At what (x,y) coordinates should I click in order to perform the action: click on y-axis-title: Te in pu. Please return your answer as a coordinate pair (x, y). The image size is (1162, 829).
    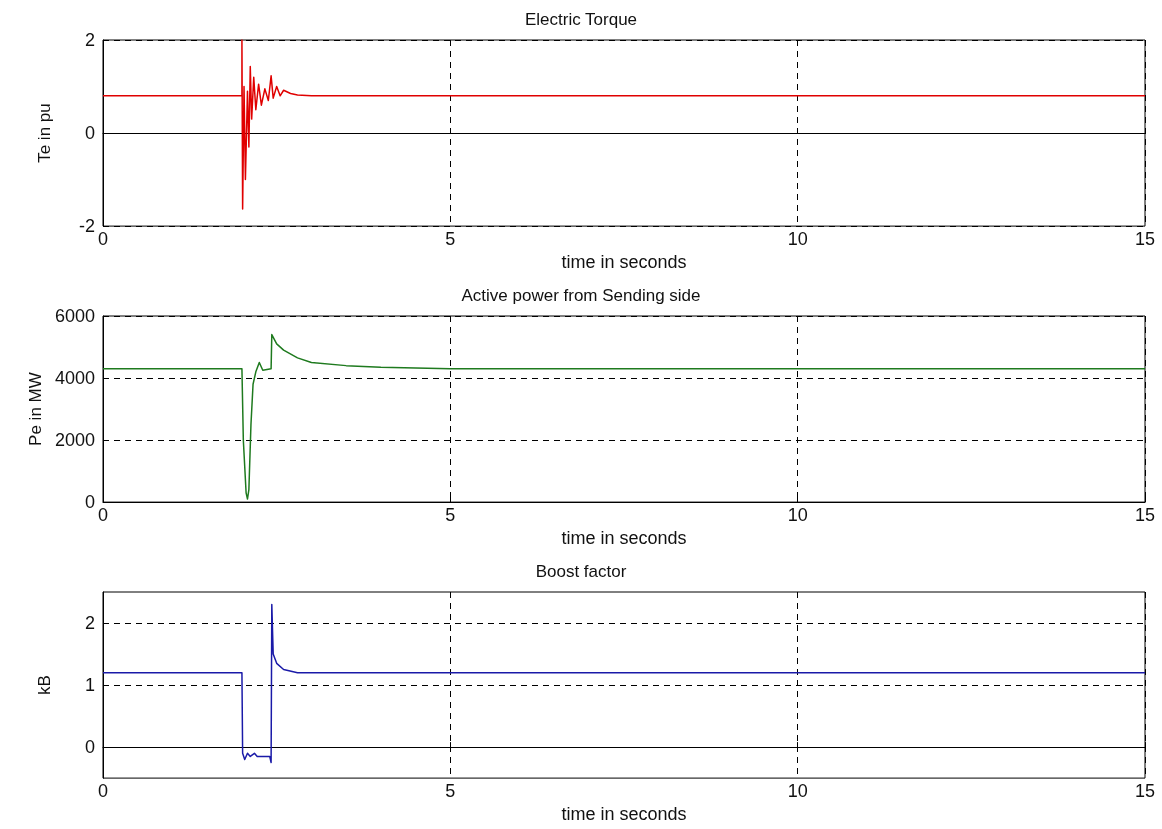
    Looking at the image, I should click on (44, 133).